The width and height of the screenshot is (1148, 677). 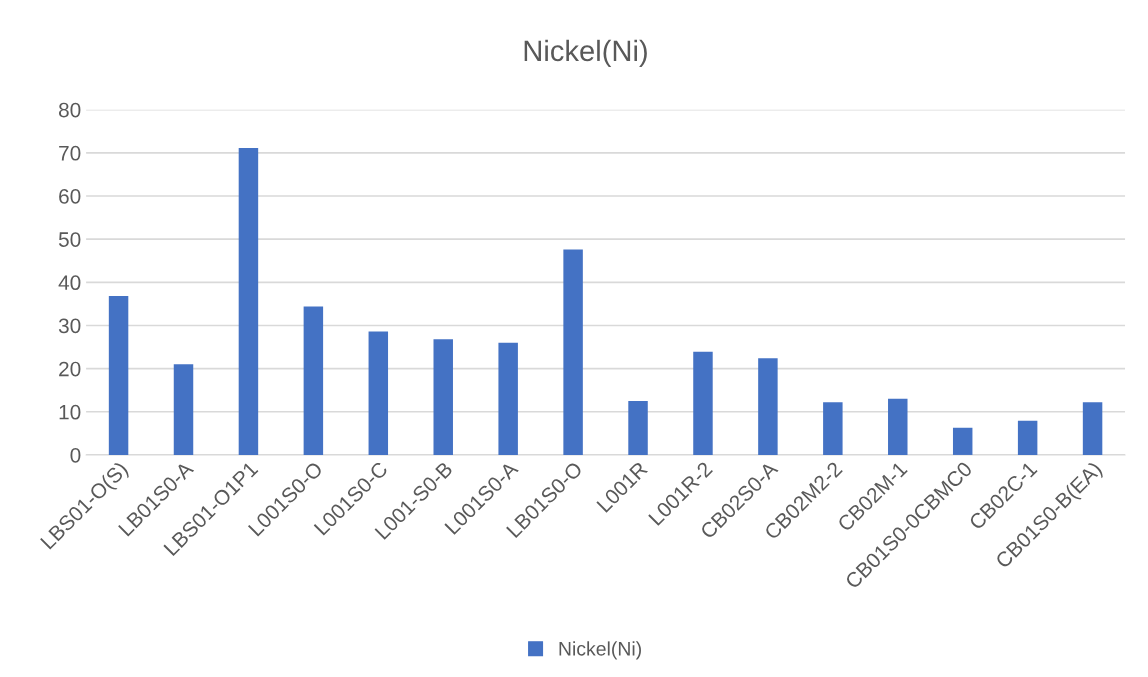 I want to click on legend-label: Nickel(Ni), so click(x=600, y=650).